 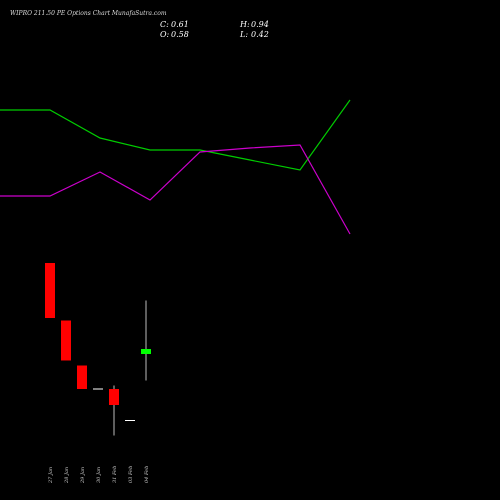 I want to click on close-value: 0.61, so click(x=180, y=24).